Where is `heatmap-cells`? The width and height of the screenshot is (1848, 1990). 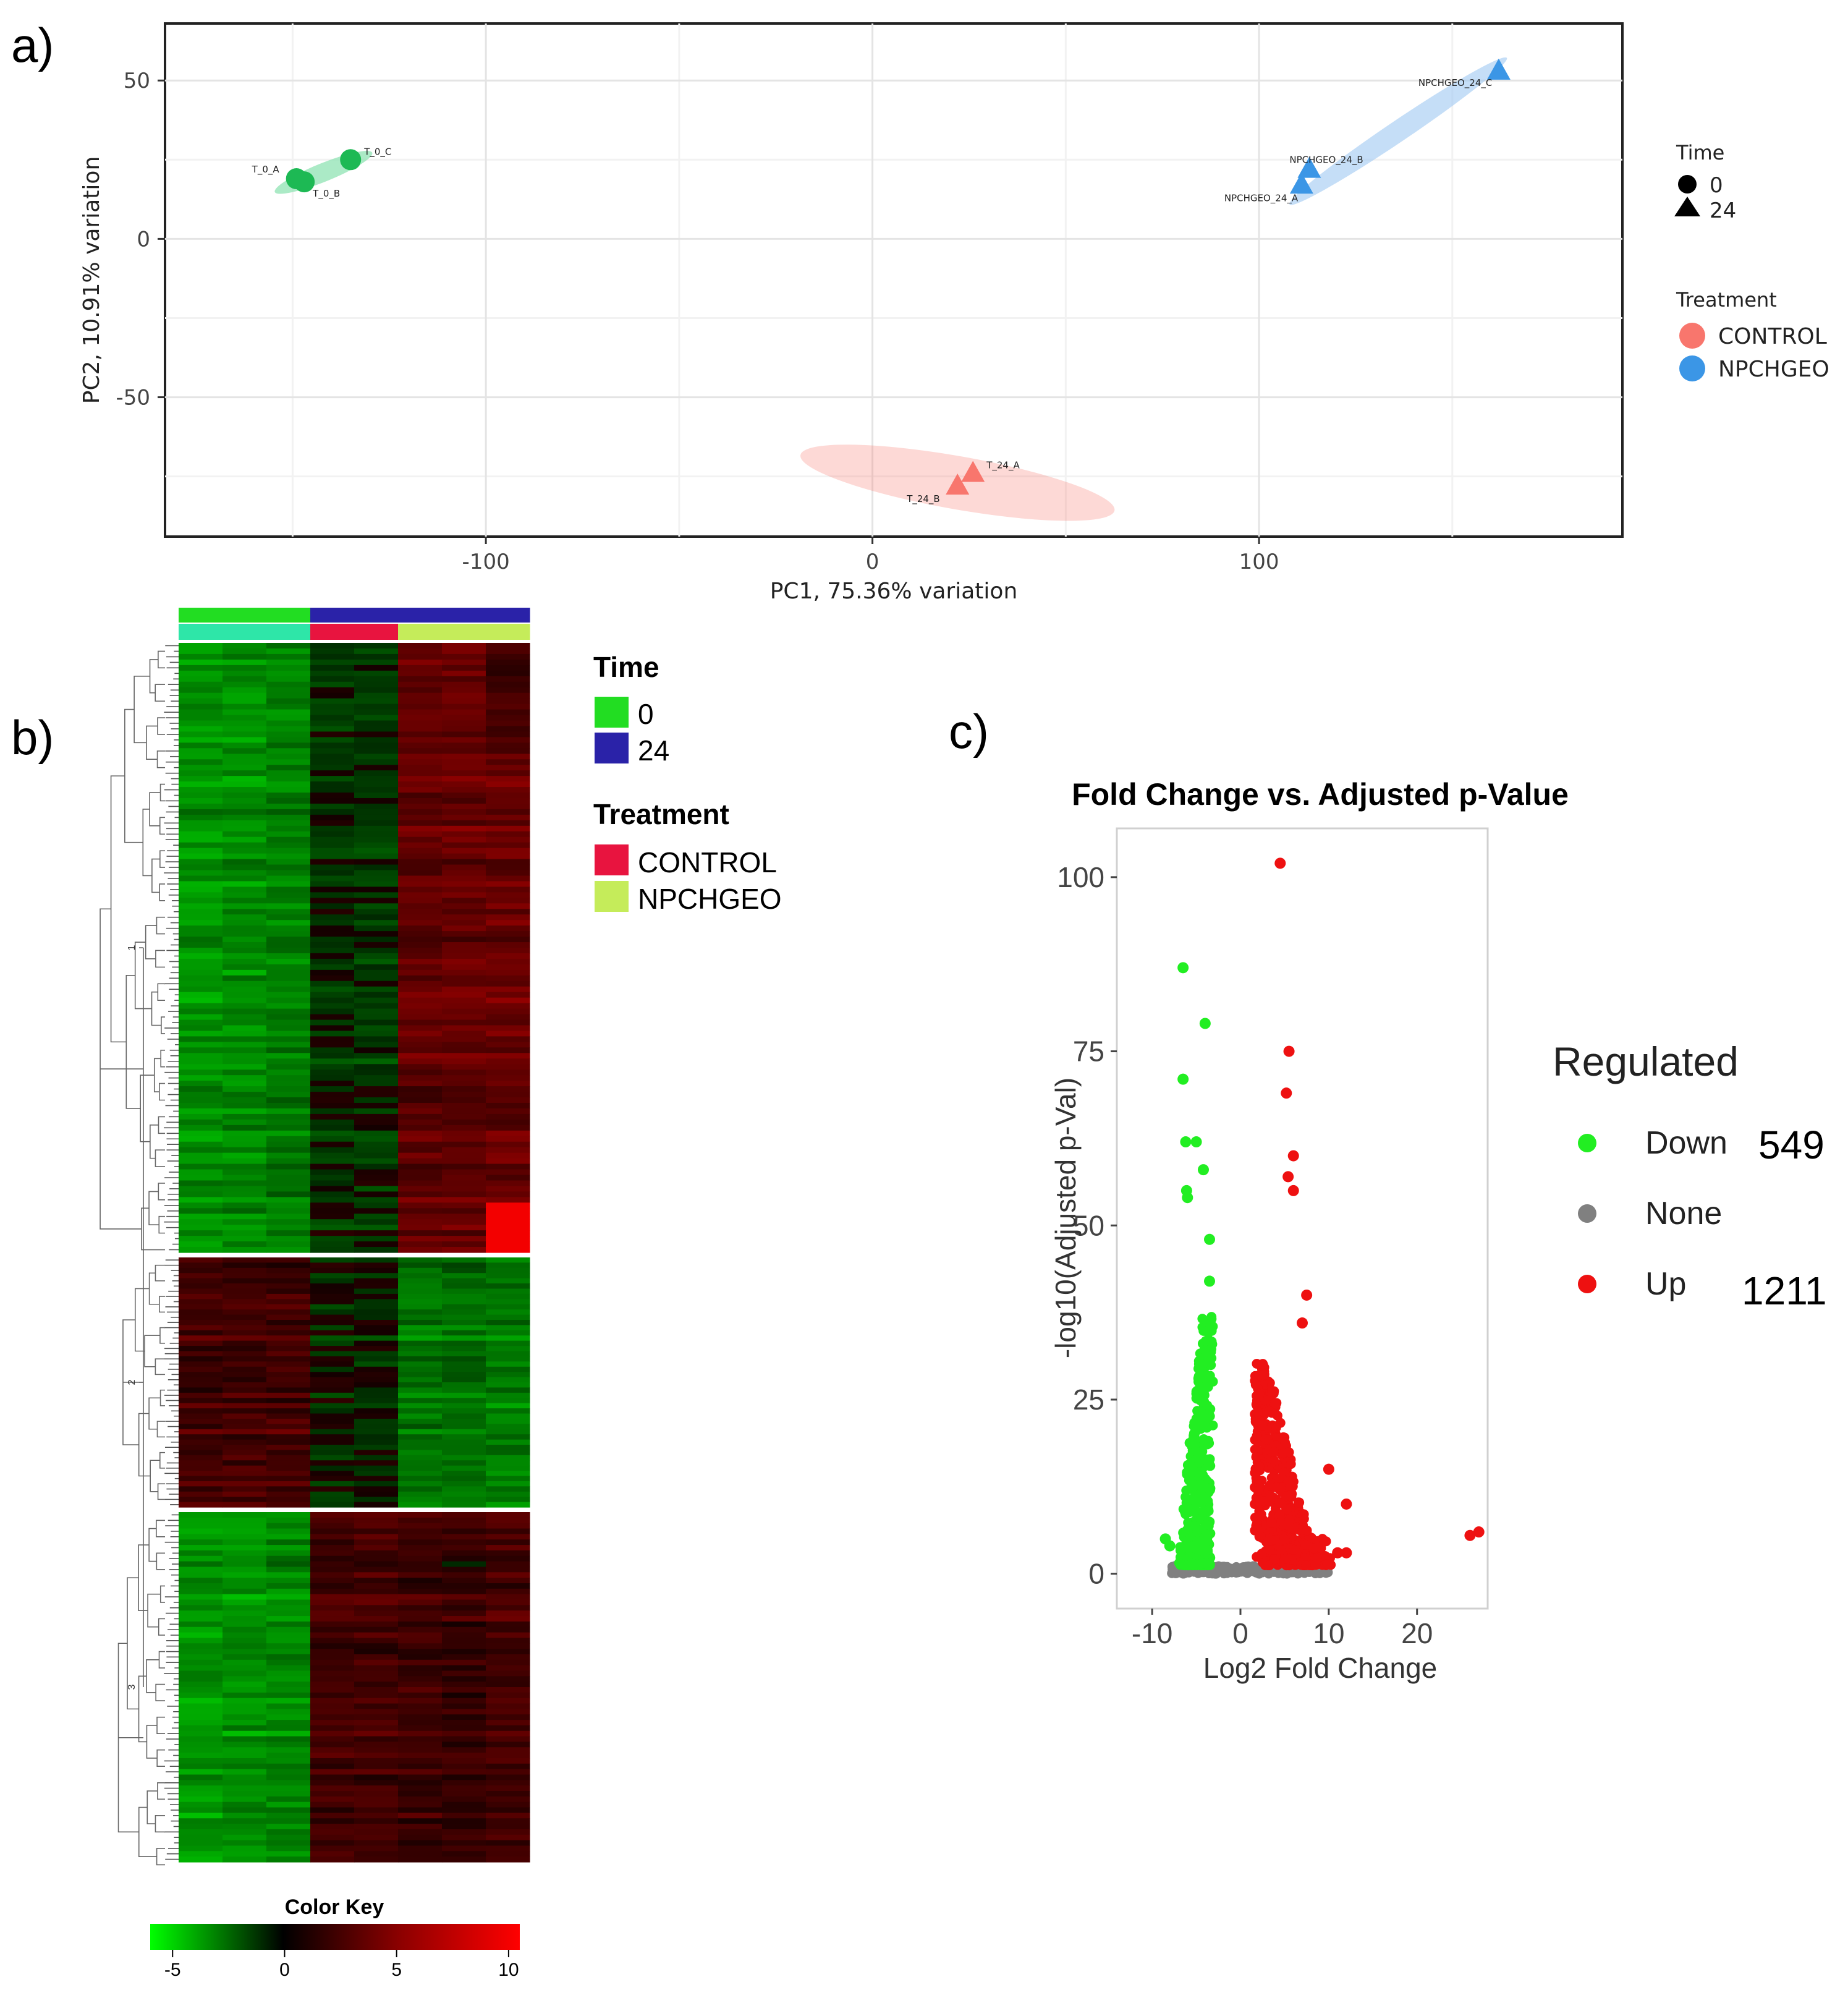
heatmap-cells is located at coordinates (354, 1253).